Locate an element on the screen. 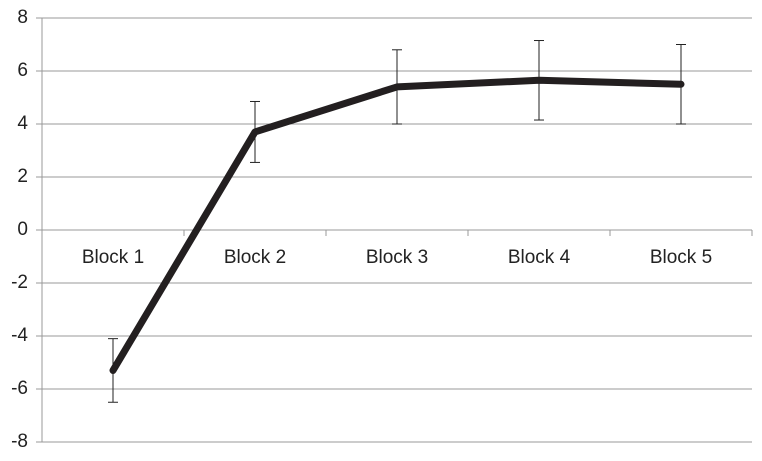  y-tick-label: 2 is located at coordinates (22, 176).